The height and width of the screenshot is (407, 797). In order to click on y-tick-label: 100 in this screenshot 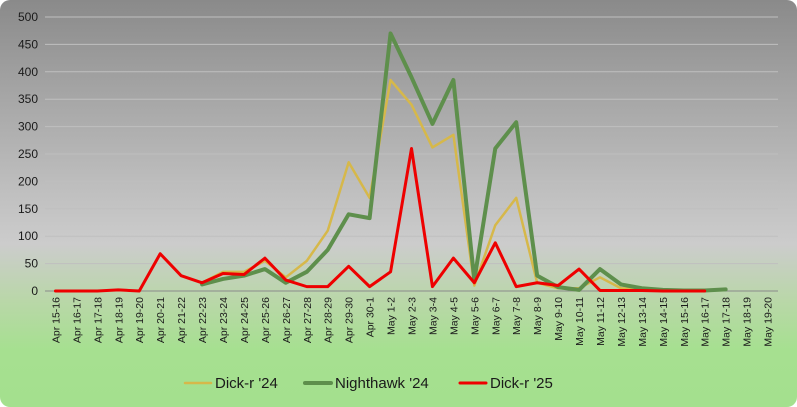, I will do `click(28, 236)`.